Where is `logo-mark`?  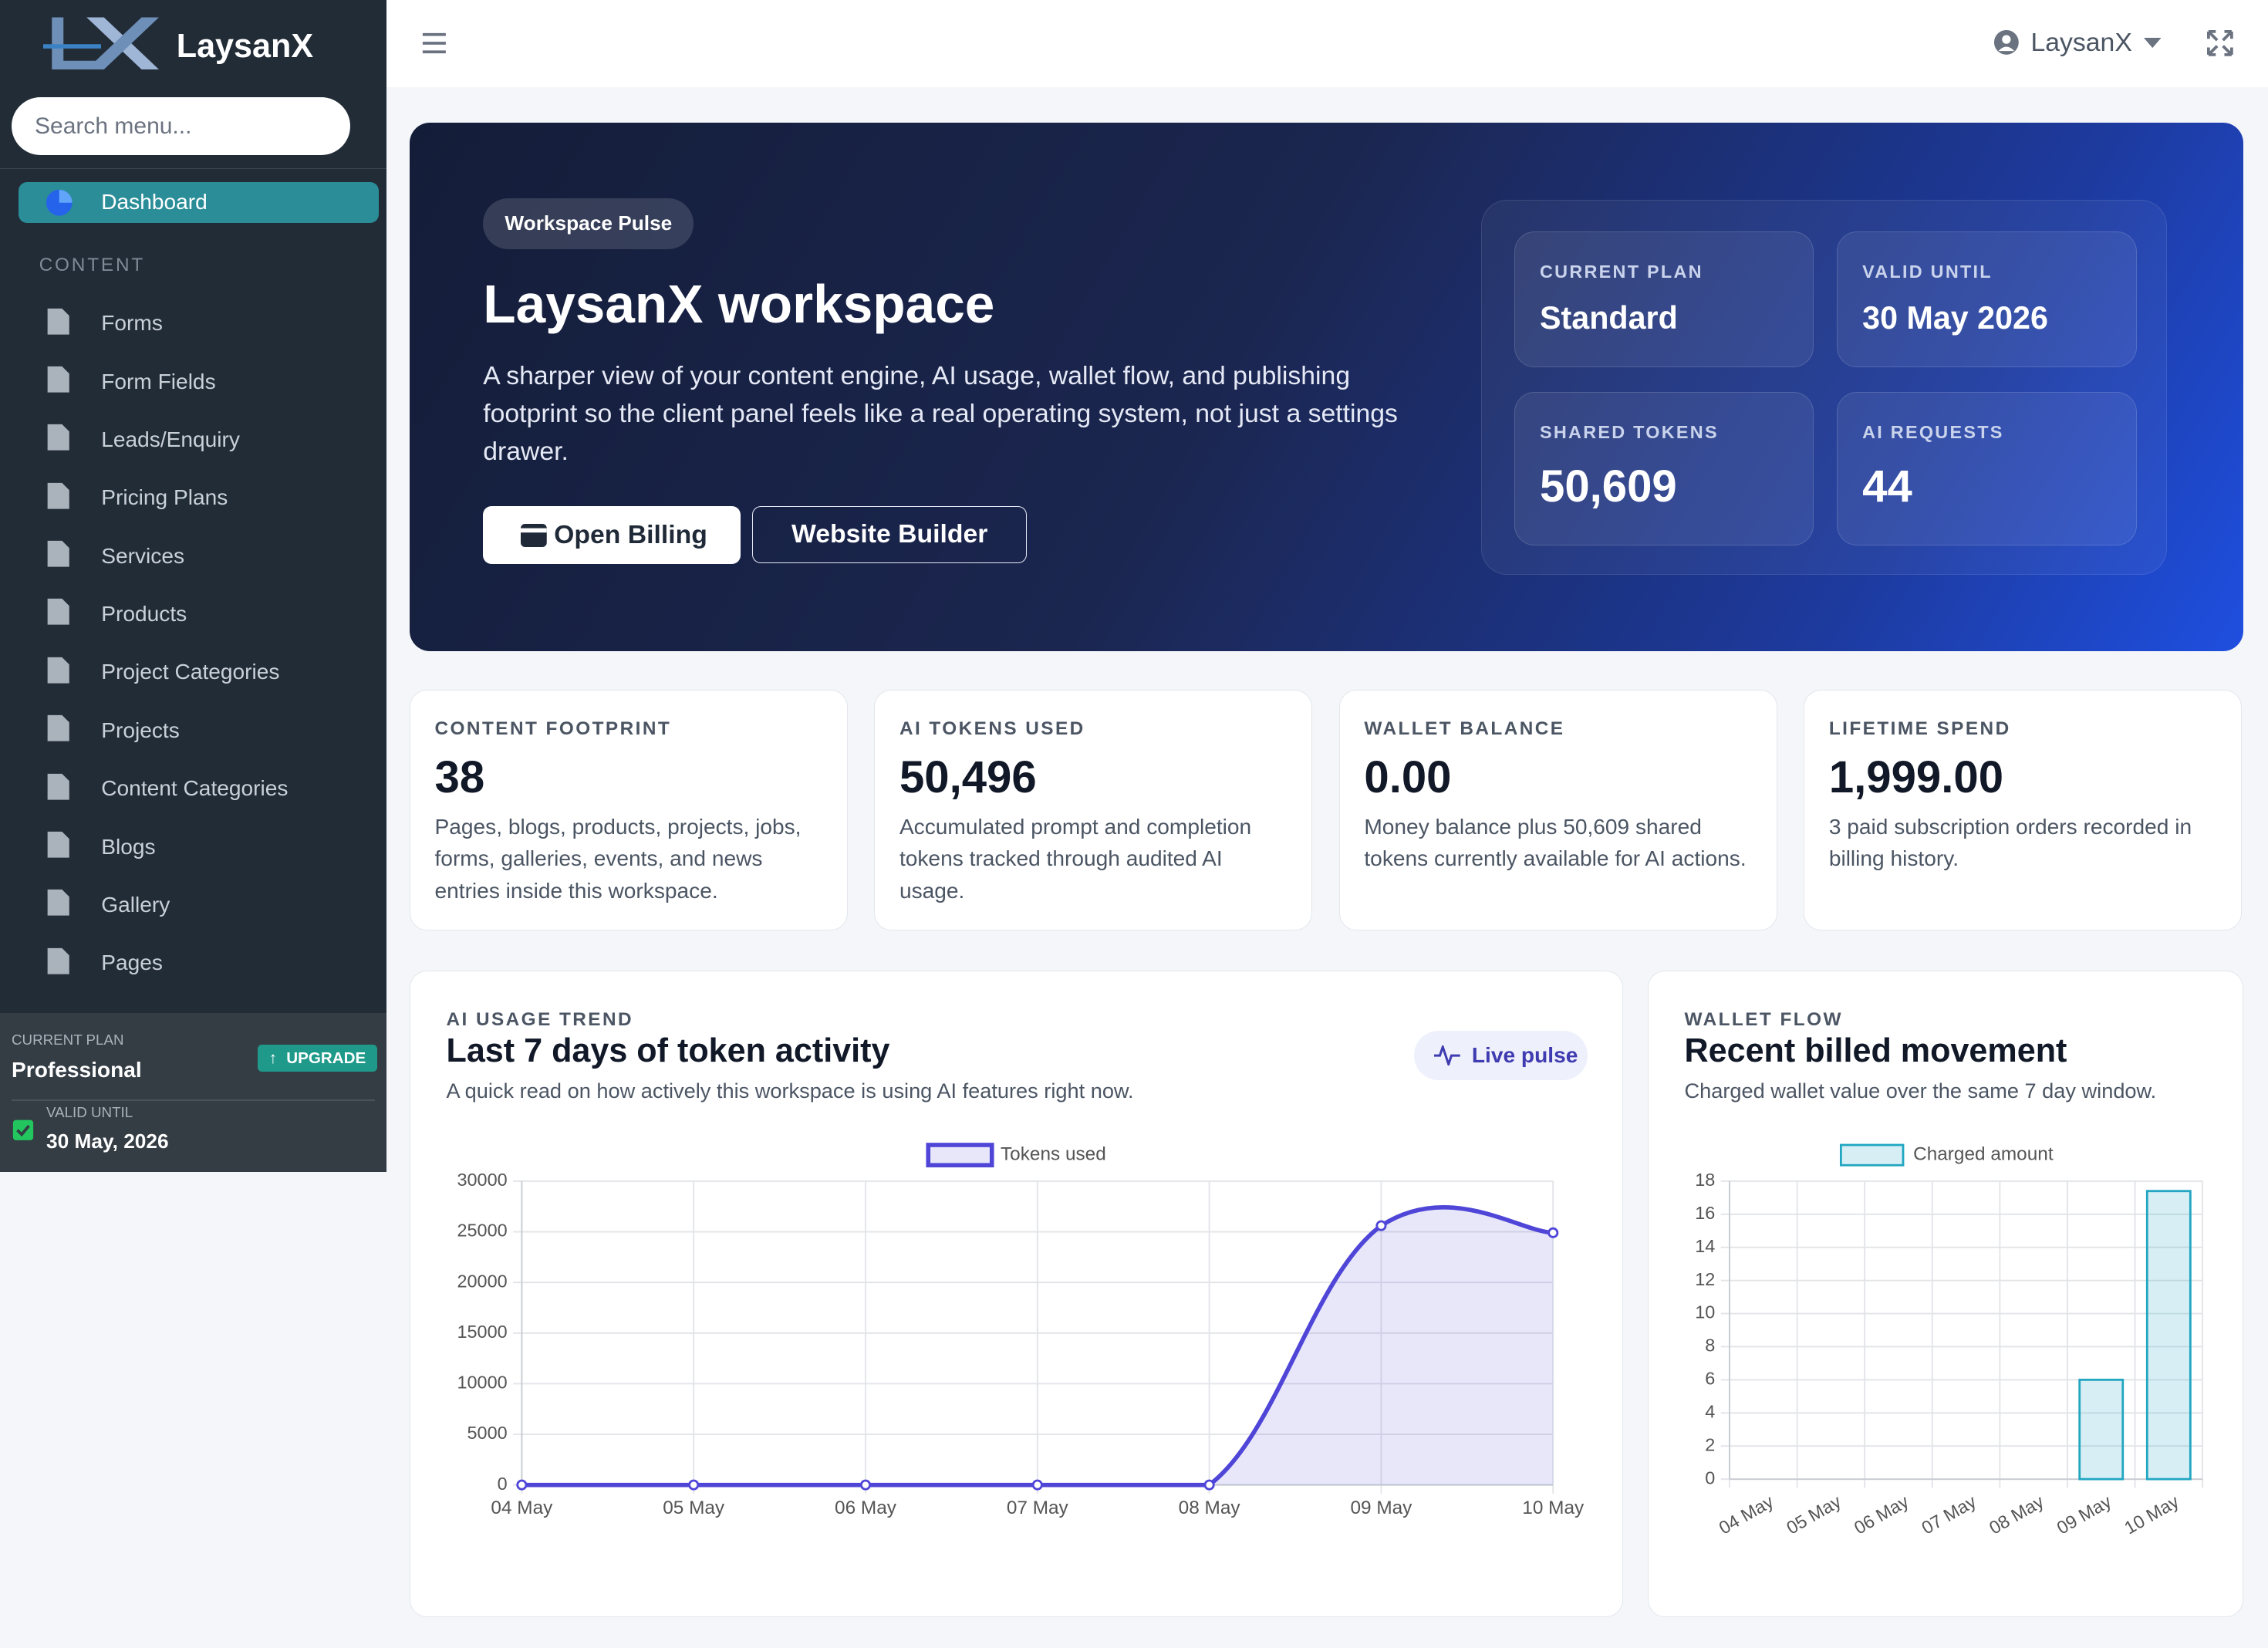
logo-mark is located at coordinates (101, 43).